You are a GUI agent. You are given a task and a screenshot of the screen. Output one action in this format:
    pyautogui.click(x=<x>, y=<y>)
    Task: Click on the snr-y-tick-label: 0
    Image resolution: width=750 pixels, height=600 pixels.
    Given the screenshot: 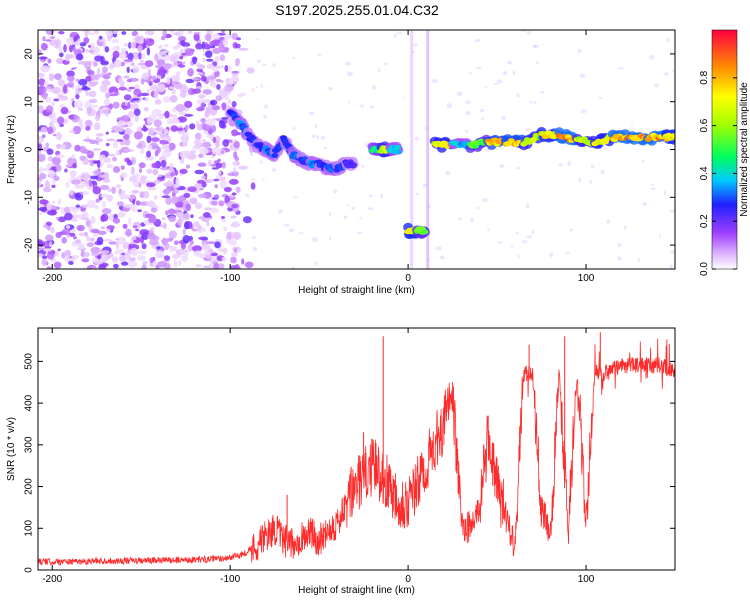 What is the action you would take?
    pyautogui.click(x=29, y=570)
    